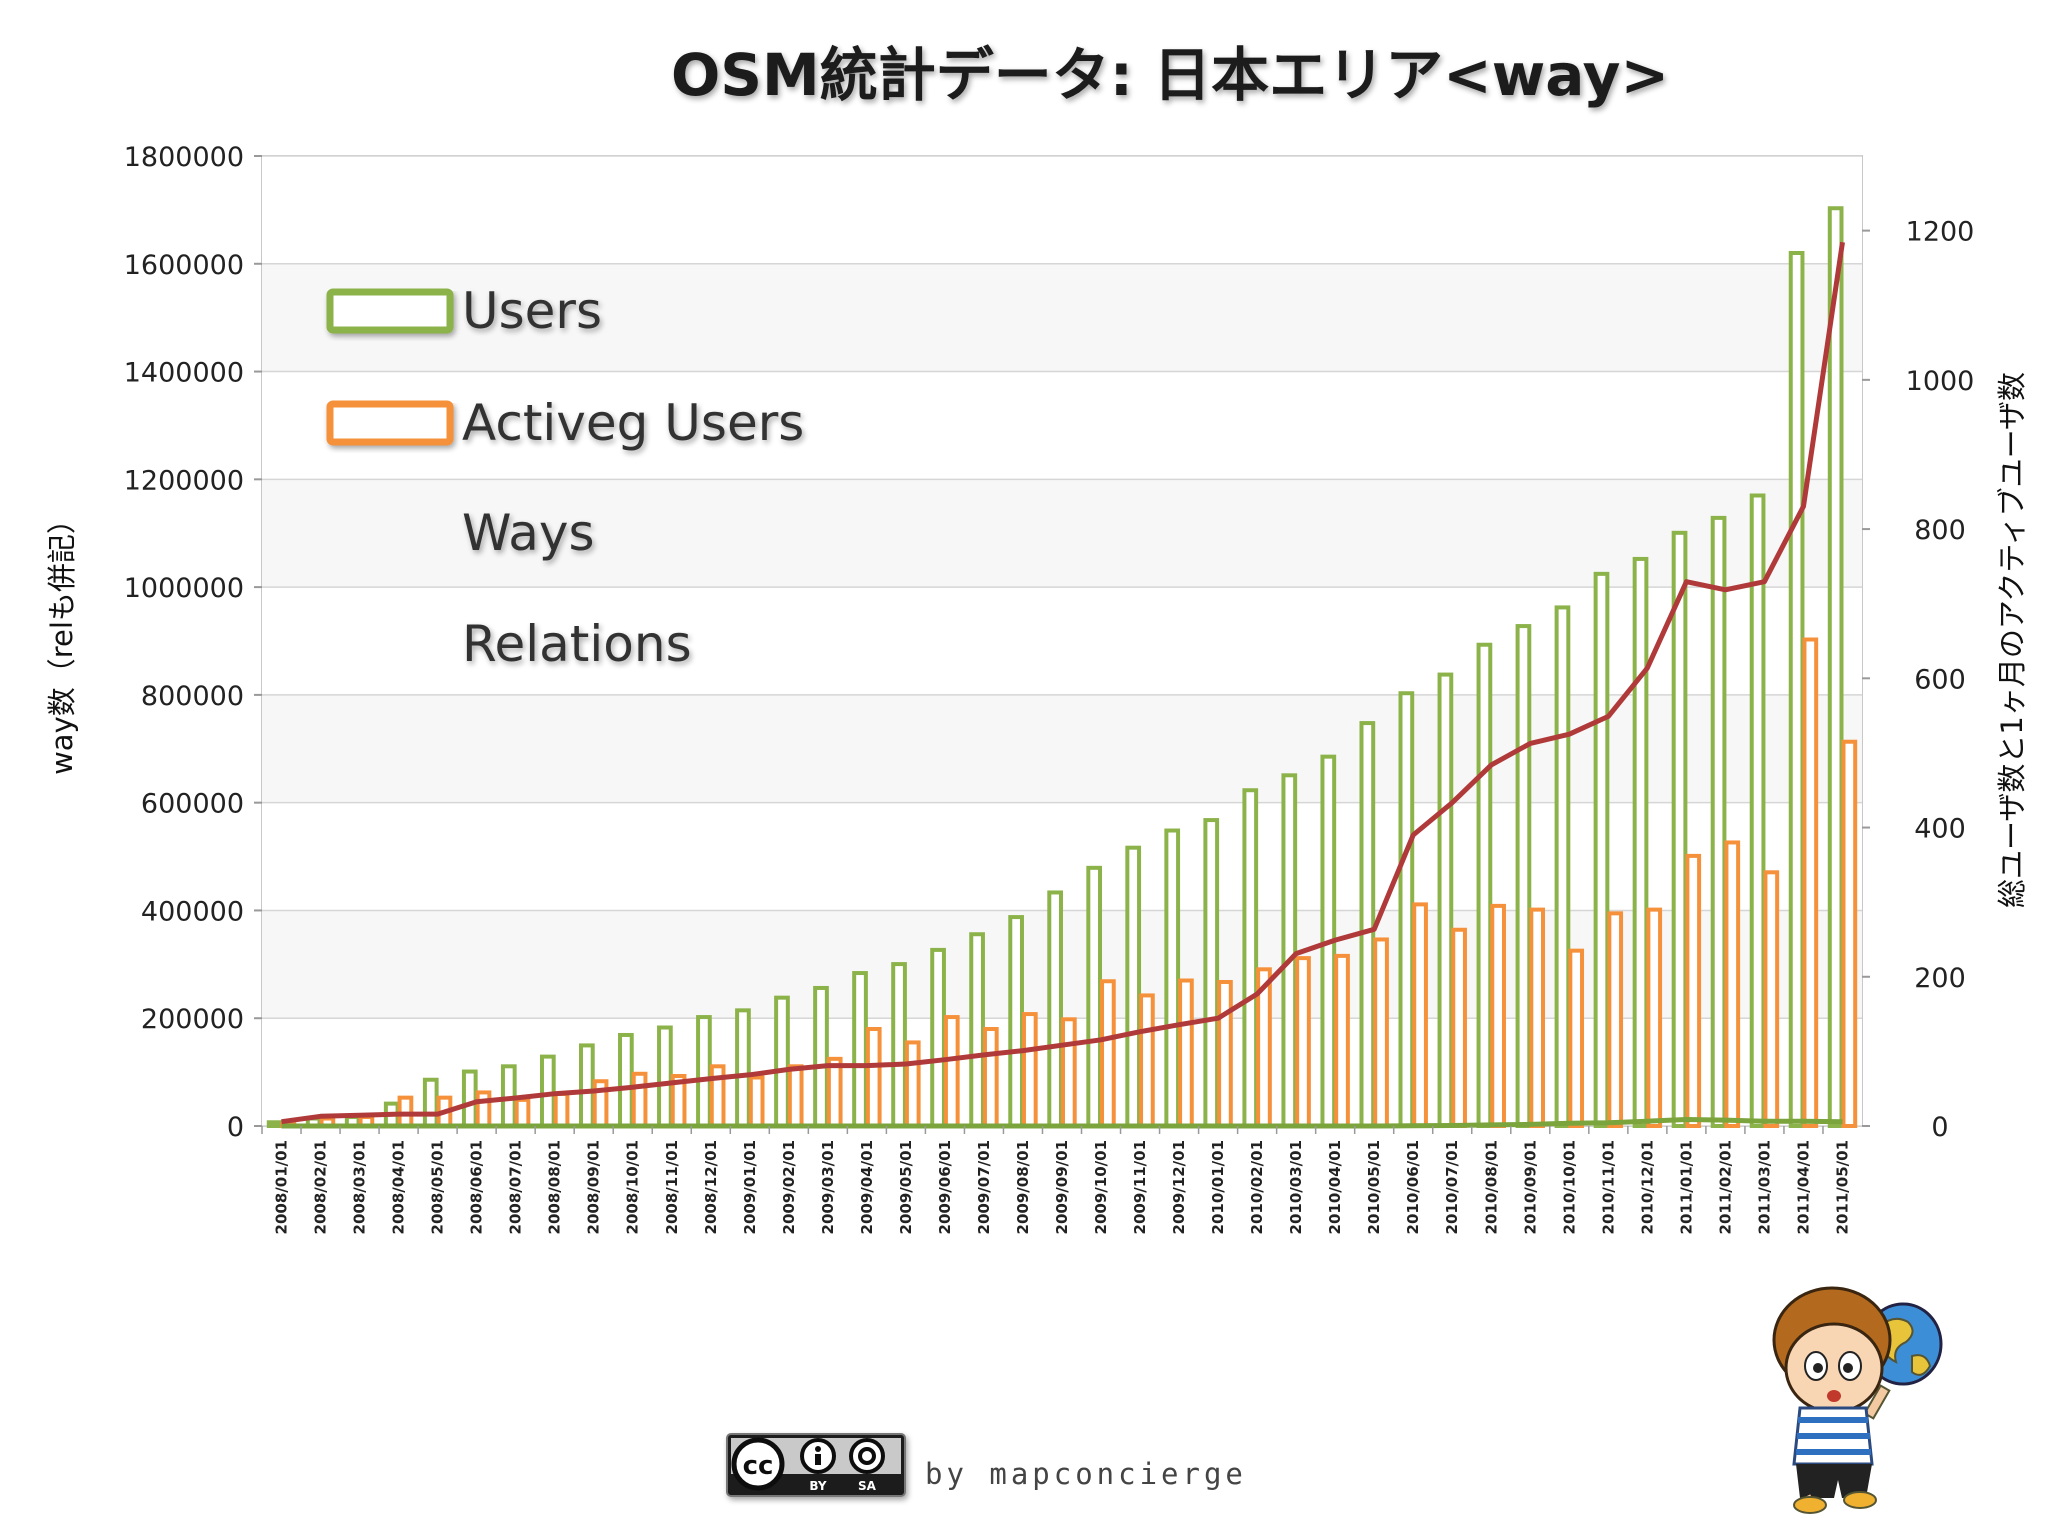 Image resolution: width=2048 pixels, height=1536 pixels. What do you see at coordinates (750, 1187) in the screenshot?
I see `x-tick-label: 2009/01/01` at bounding box center [750, 1187].